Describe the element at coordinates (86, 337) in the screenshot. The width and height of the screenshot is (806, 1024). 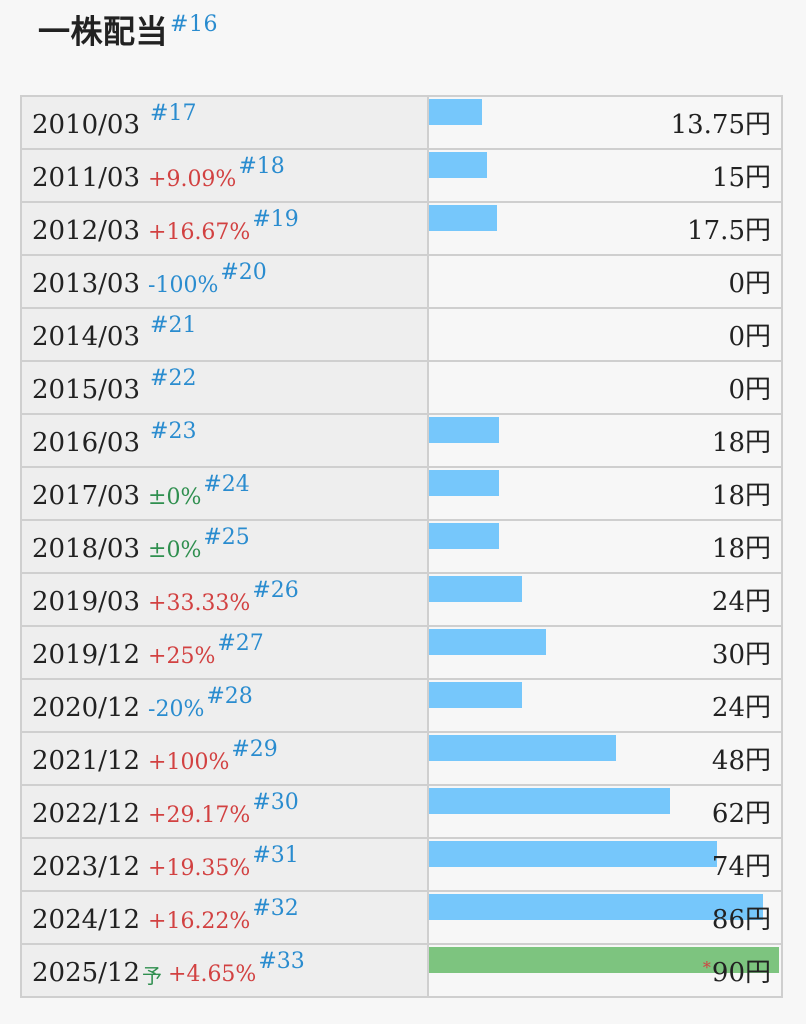
I see `period-label: 2014/03` at that location.